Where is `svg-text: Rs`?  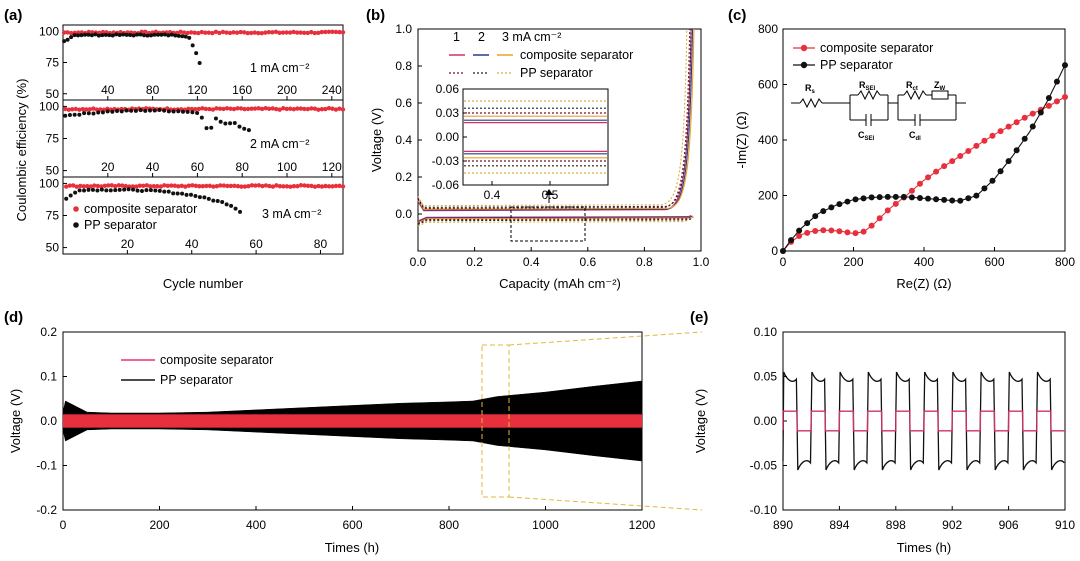 svg-text: Rs is located at coordinates (810, 89).